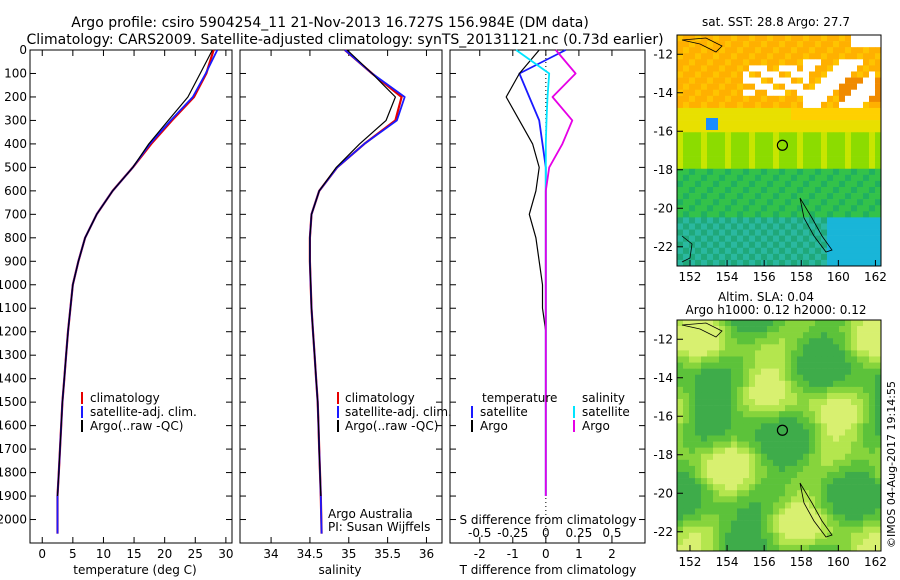 The width and height of the screenshot is (900, 580). What do you see at coordinates (548, 570) in the screenshot?
I see `t-difference-xlabel: T difference from climatology` at bounding box center [548, 570].